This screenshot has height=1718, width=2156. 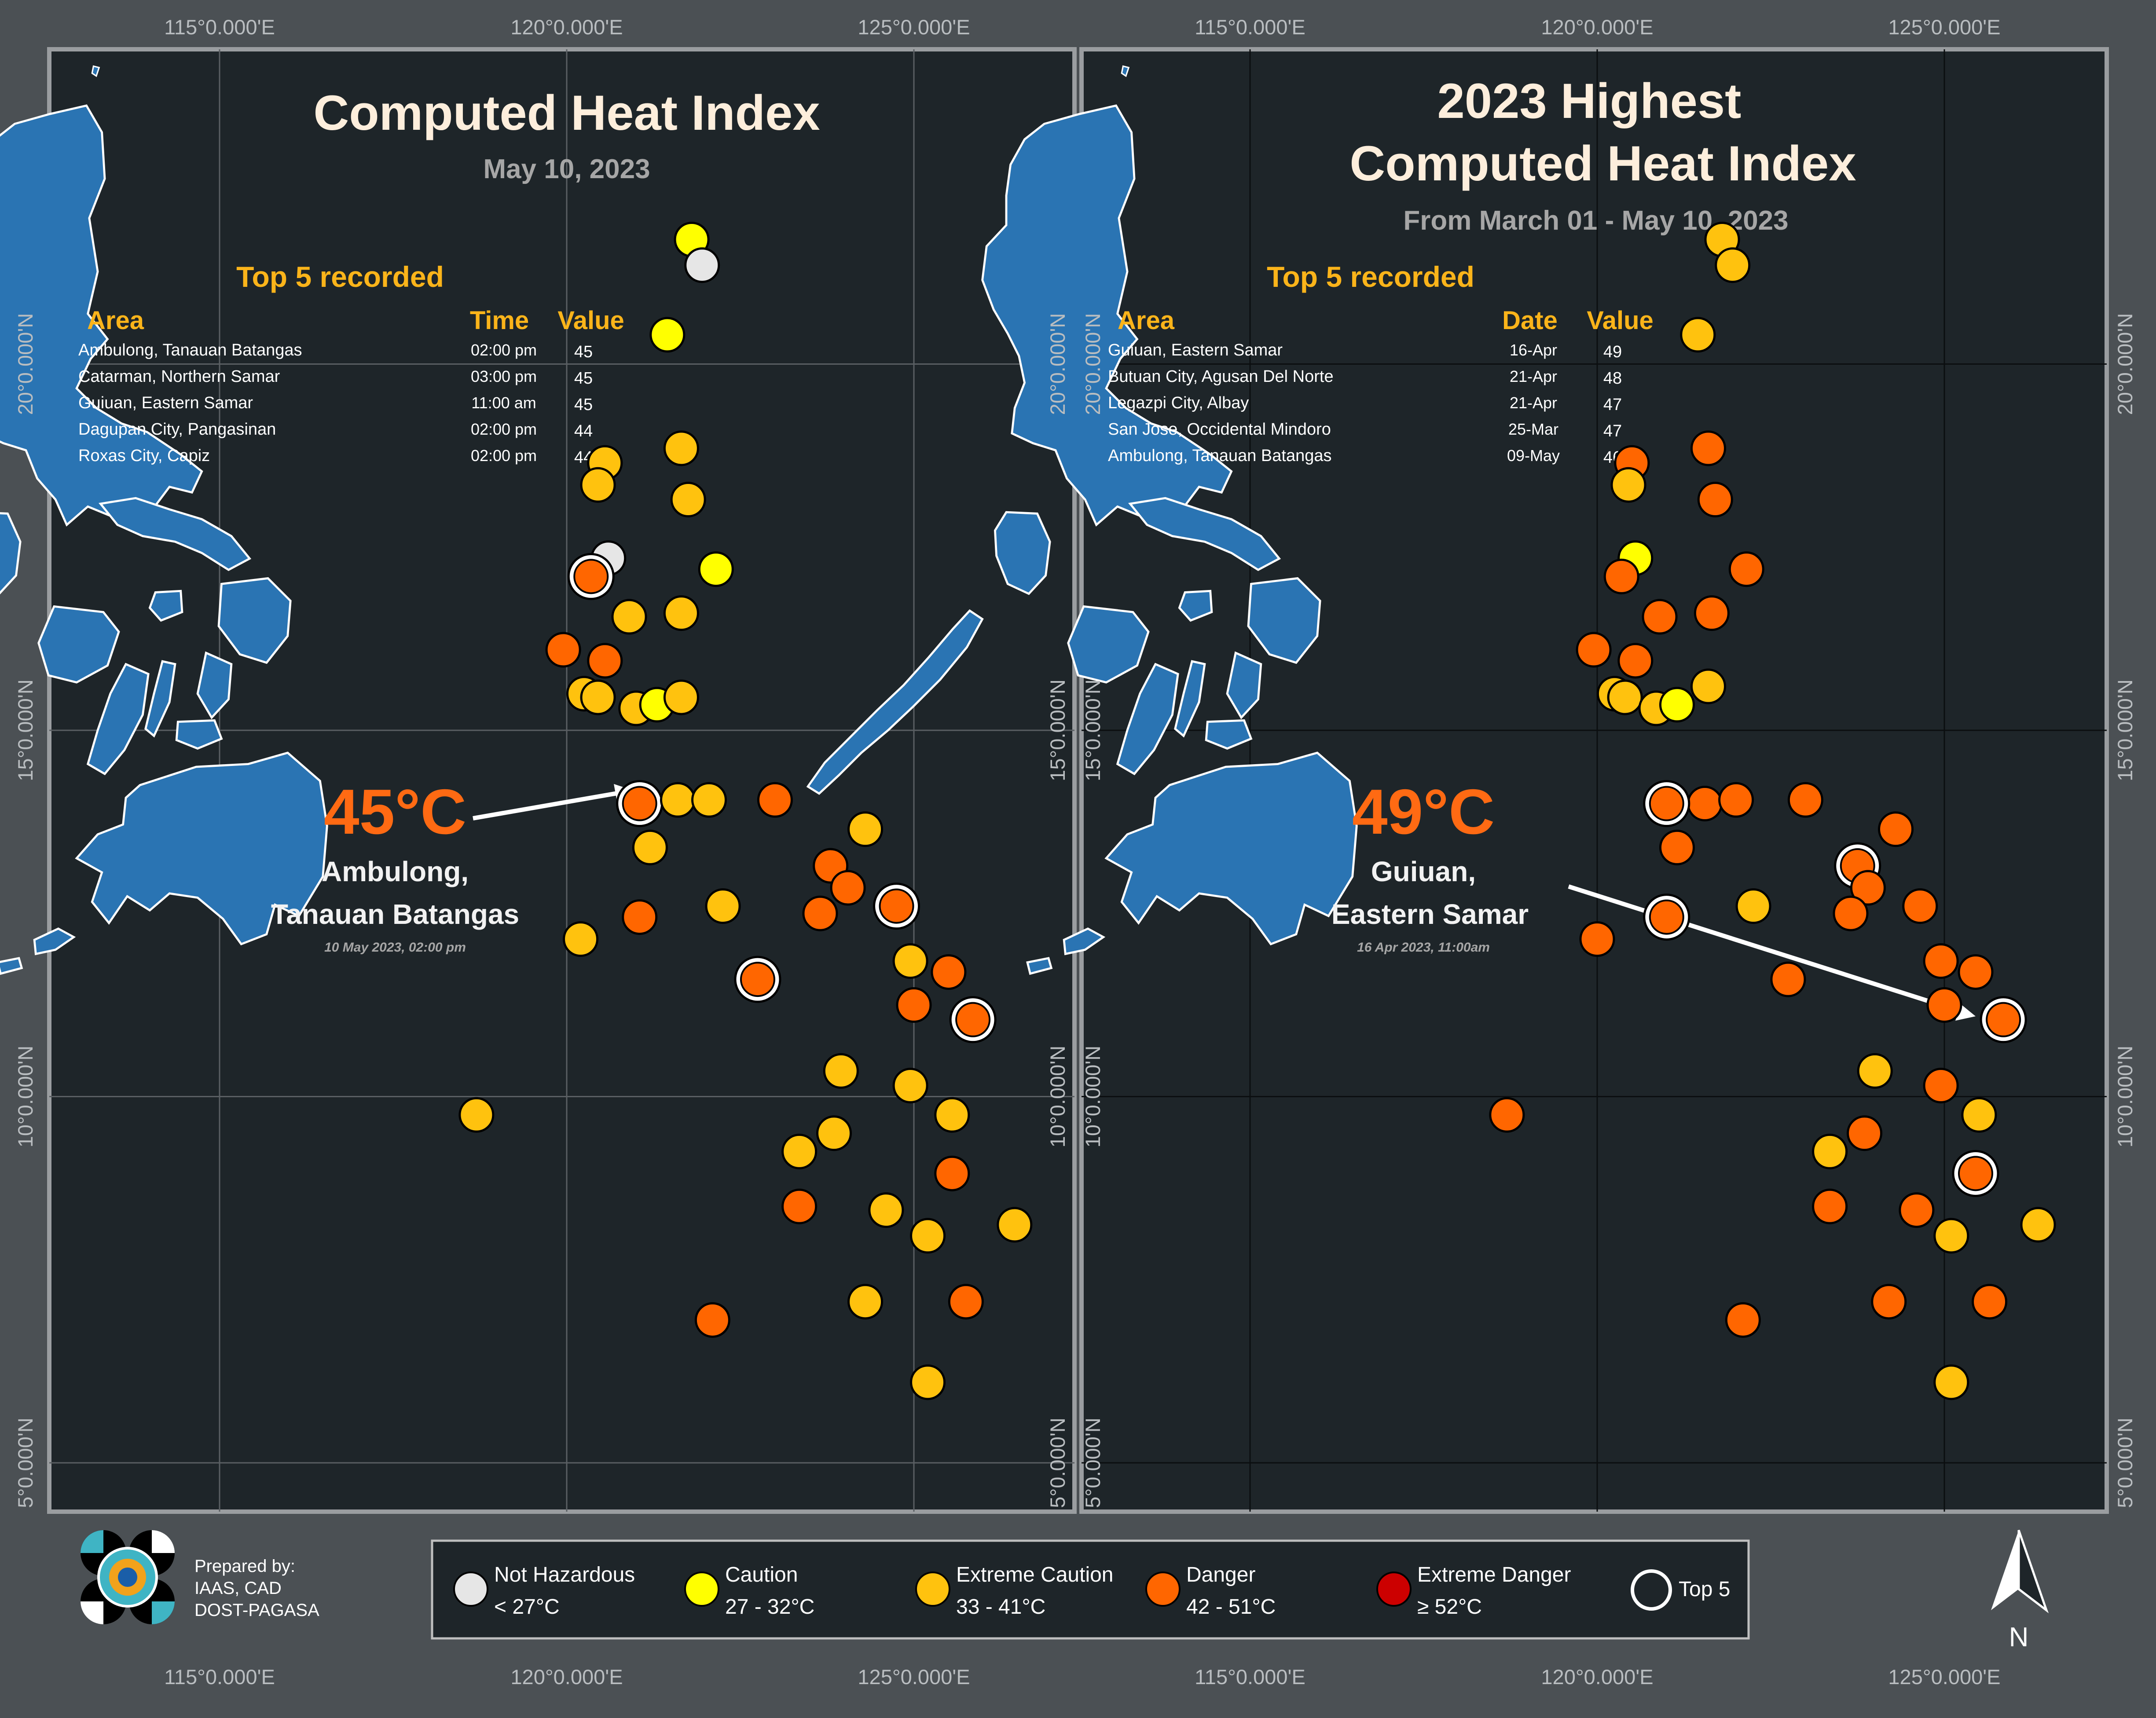 I want to click on latitude-label: 15°0.000'N, so click(x=1057, y=730).